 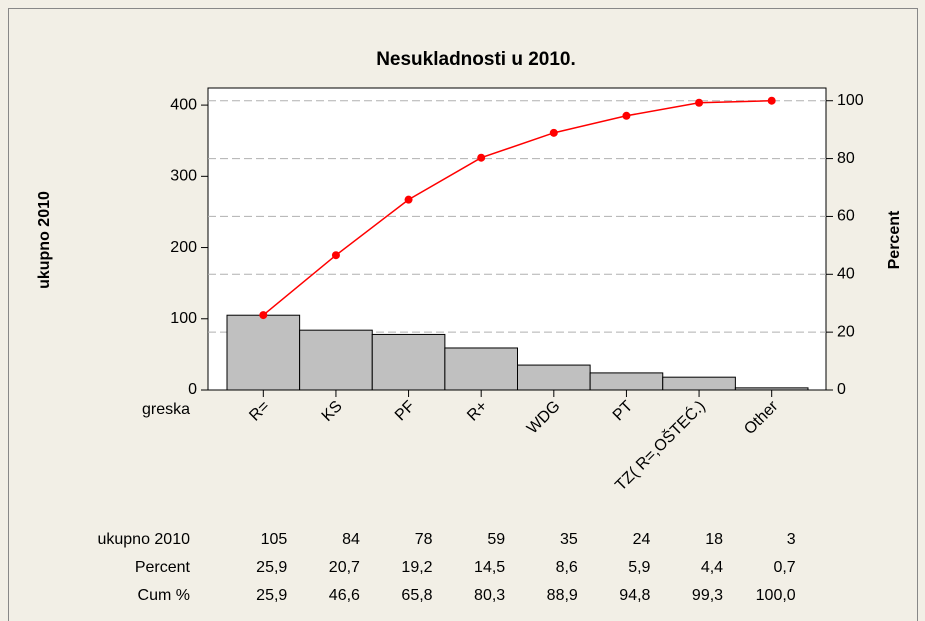 I want to click on y2-tick-label: 100, so click(x=850, y=100).